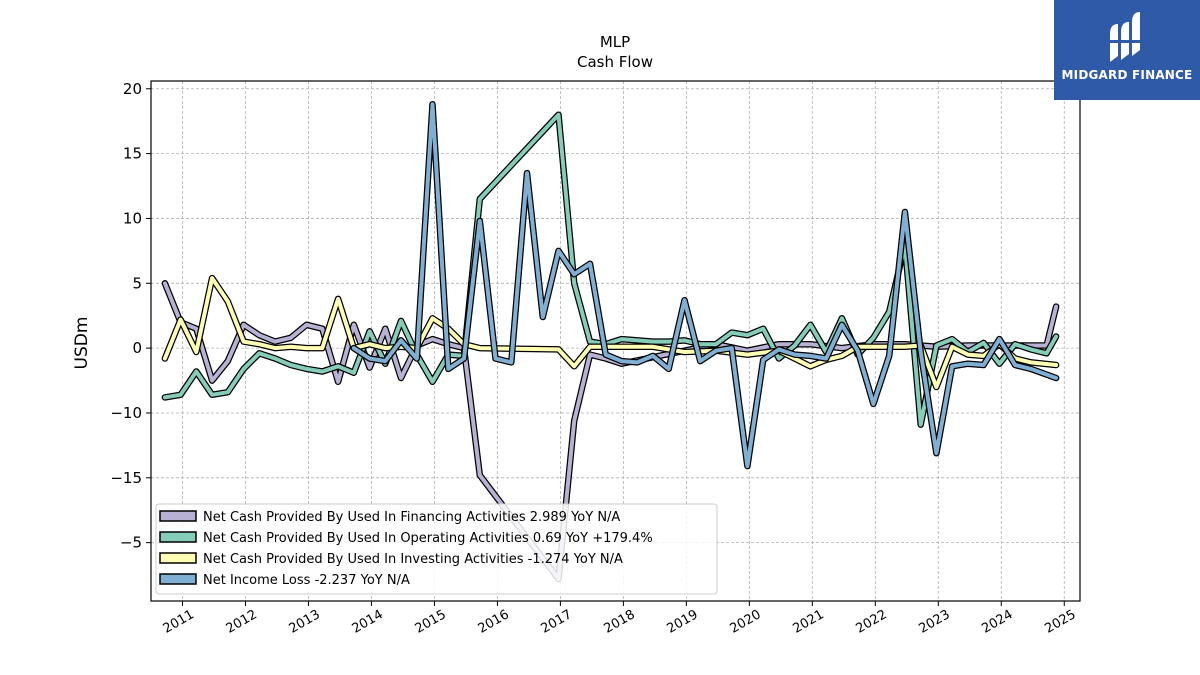 The image size is (1200, 675). I want to click on x-tick-label: 2013, so click(305, 622).